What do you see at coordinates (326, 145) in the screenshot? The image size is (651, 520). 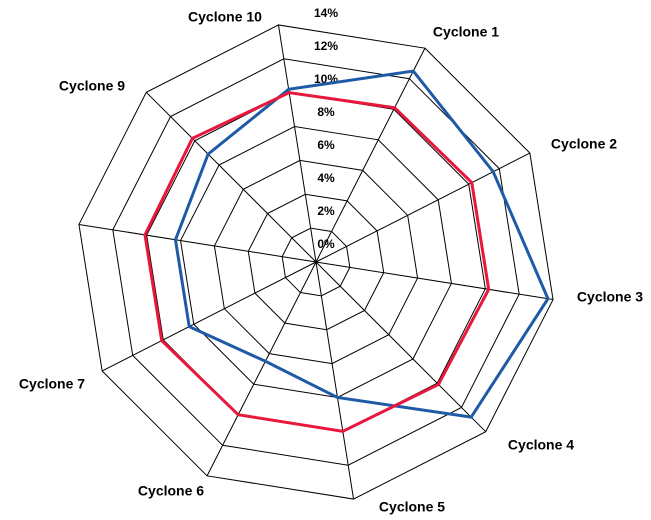 I see `y-tick-label: 6%` at bounding box center [326, 145].